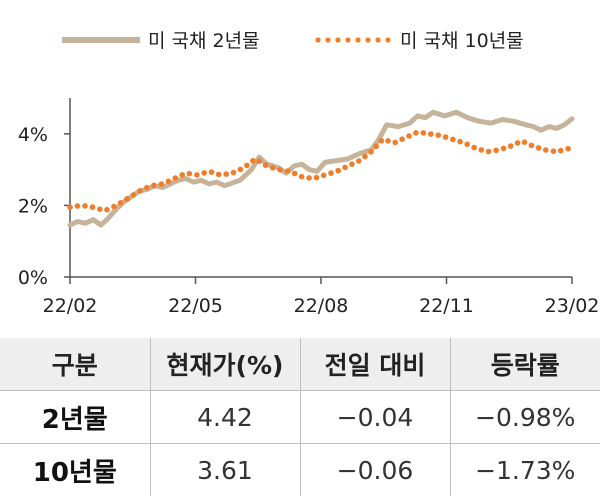 The height and width of the screenshot is (504, 600). What do you see at coordinates (321, 297) in the screenshot?
I see `x-ticks: 22/02 22/05 22/08 22/11 23/02` at bounding box center [321, 297].